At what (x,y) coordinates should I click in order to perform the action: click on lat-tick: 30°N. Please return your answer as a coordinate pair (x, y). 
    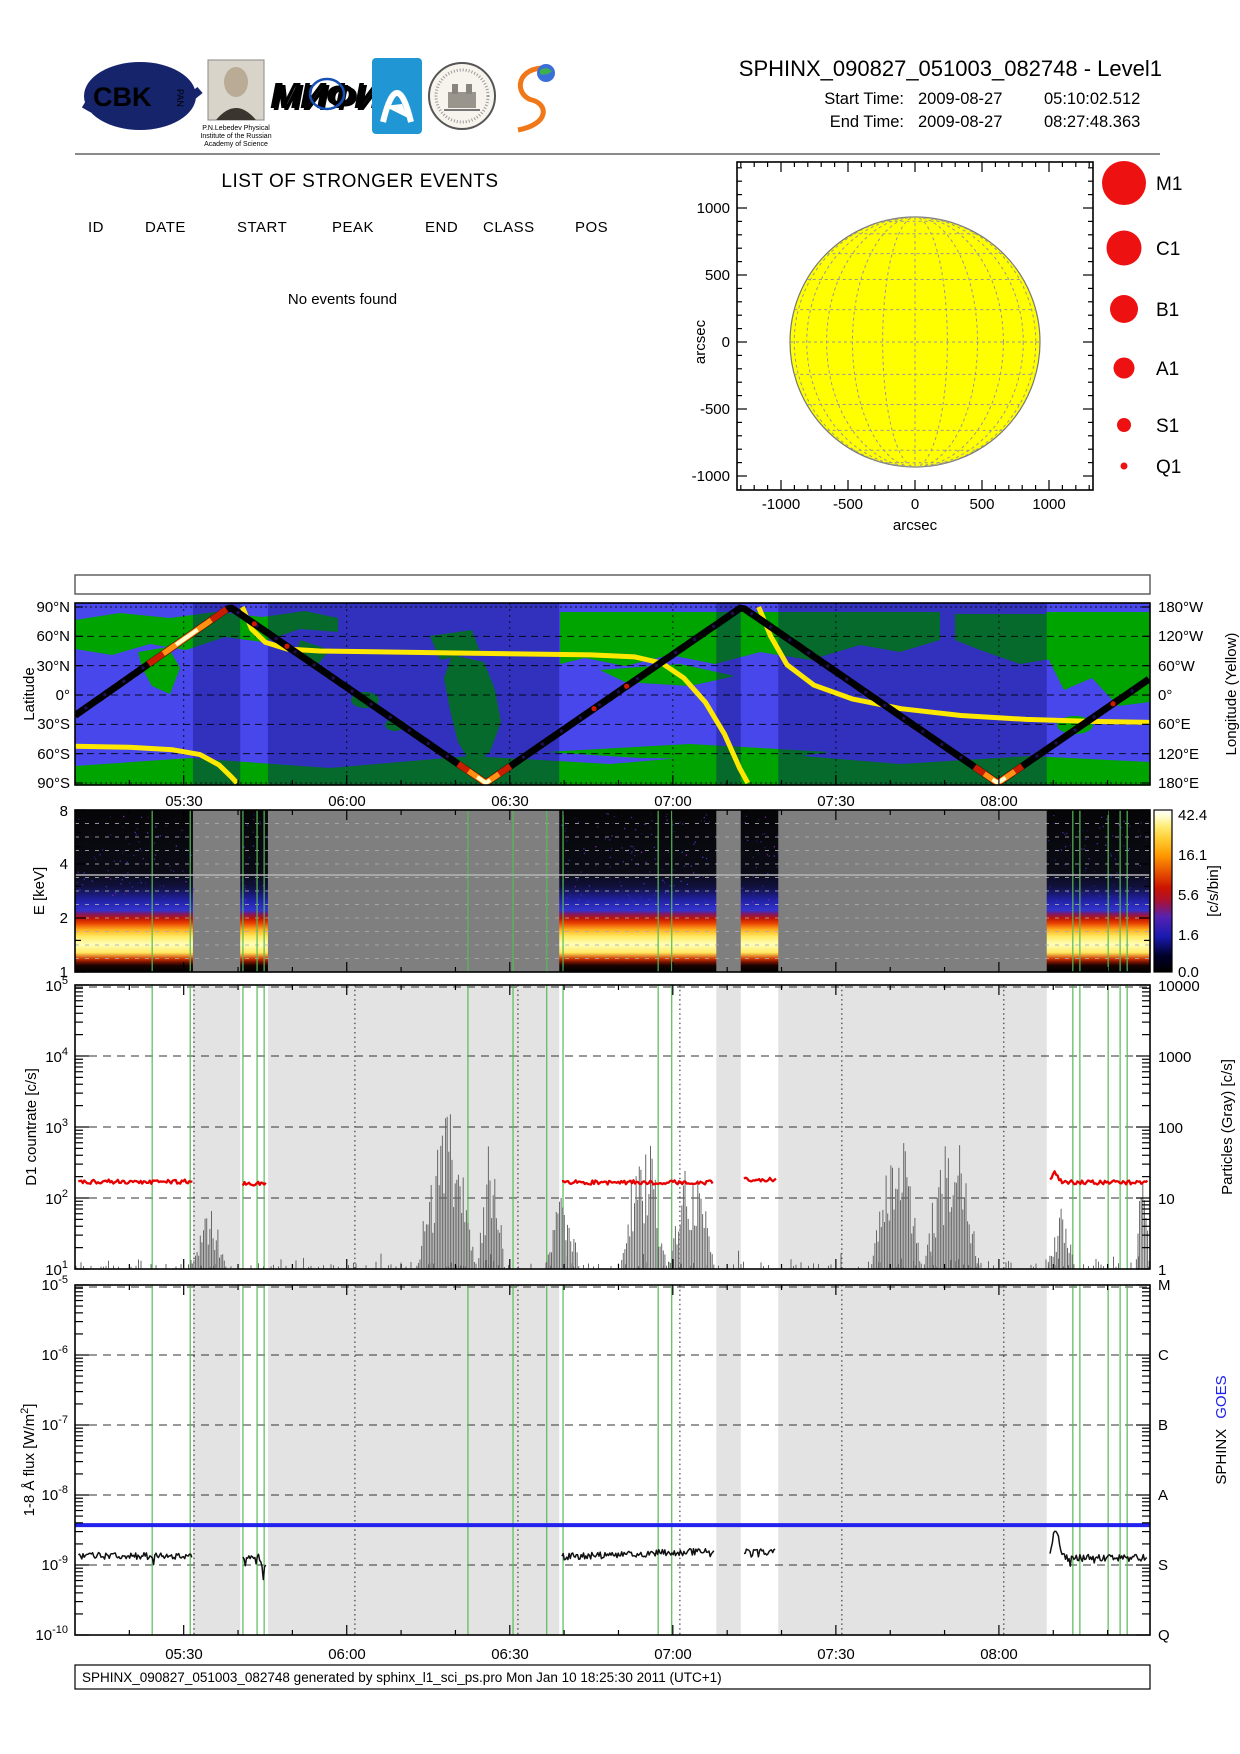
    Looking at the image, I should click on (53, 666).